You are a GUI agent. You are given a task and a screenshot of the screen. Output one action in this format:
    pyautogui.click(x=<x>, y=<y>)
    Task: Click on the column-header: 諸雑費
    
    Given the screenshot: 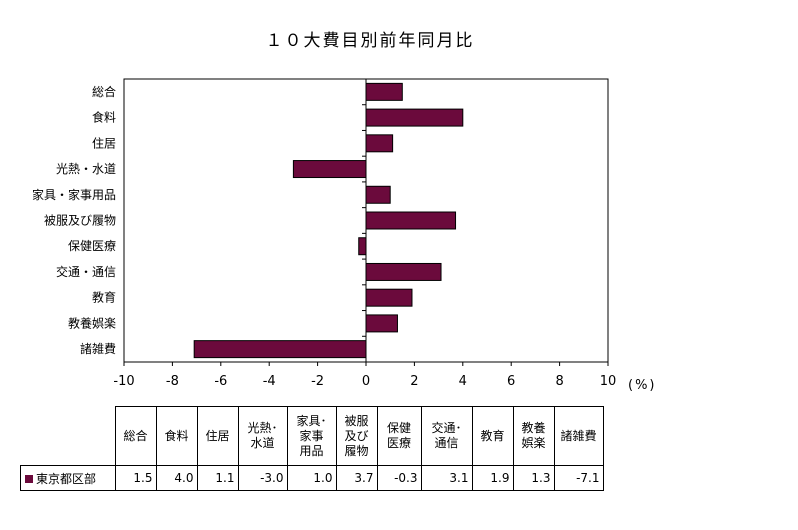 What is the action you would take?
    pyautogui.click(x=578, y=436)
    